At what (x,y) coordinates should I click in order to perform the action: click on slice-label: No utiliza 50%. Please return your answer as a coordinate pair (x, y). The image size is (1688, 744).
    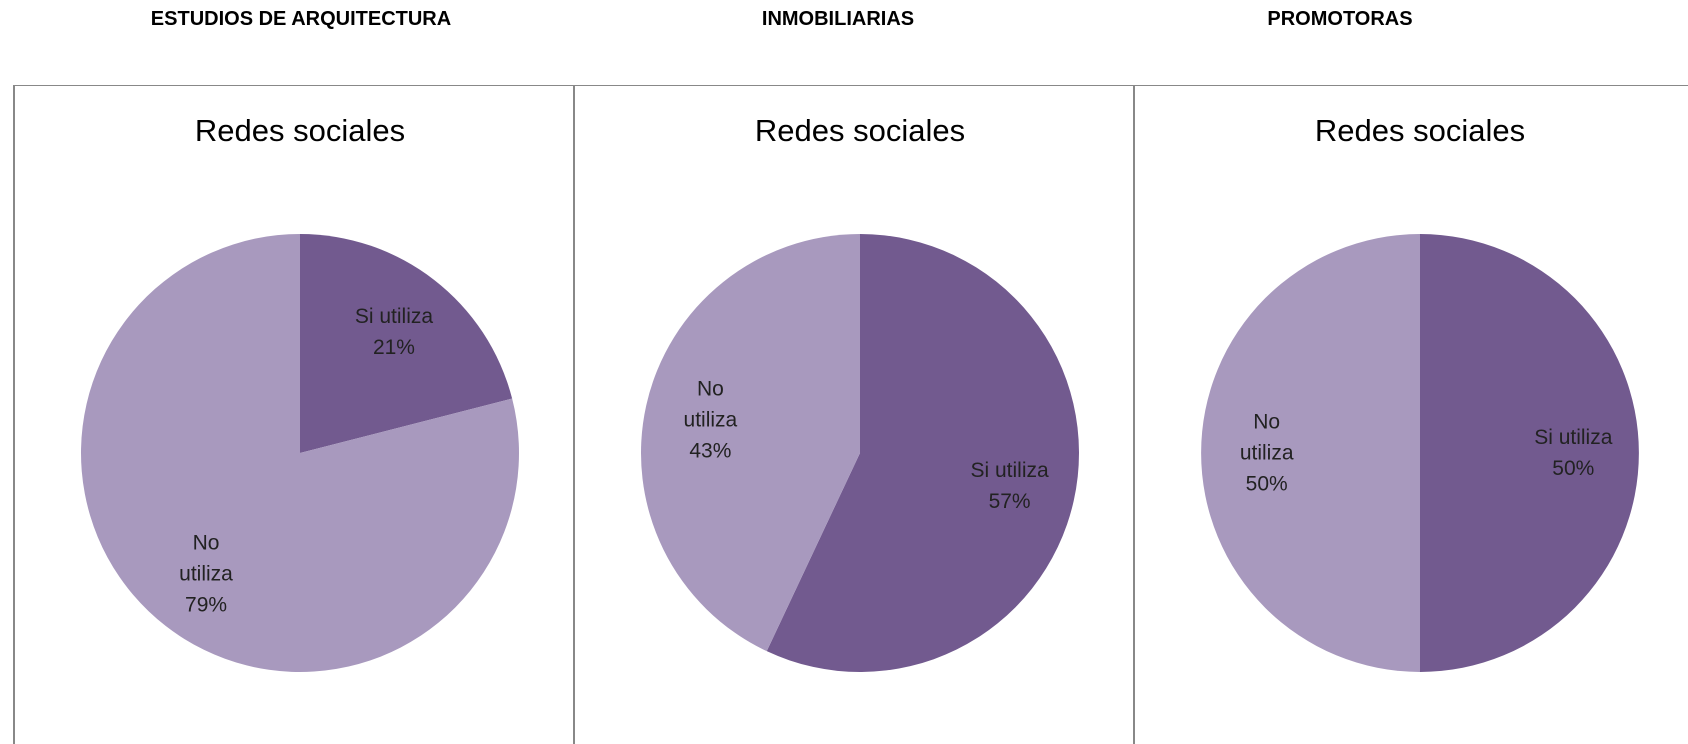
    Looking at the image, I should click on (1267, 453).